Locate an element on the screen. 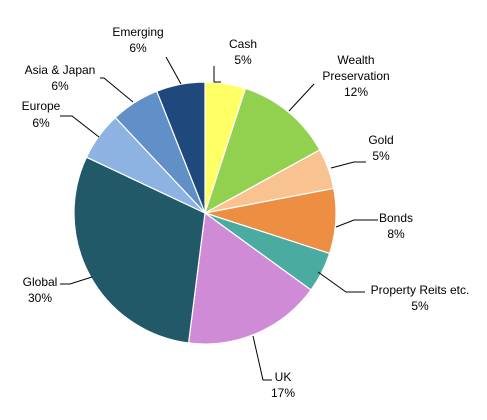 The height and width of the screenshot is (420, 487). slice-label-name: Property Reits etc. is located at coordinates (420, 290).